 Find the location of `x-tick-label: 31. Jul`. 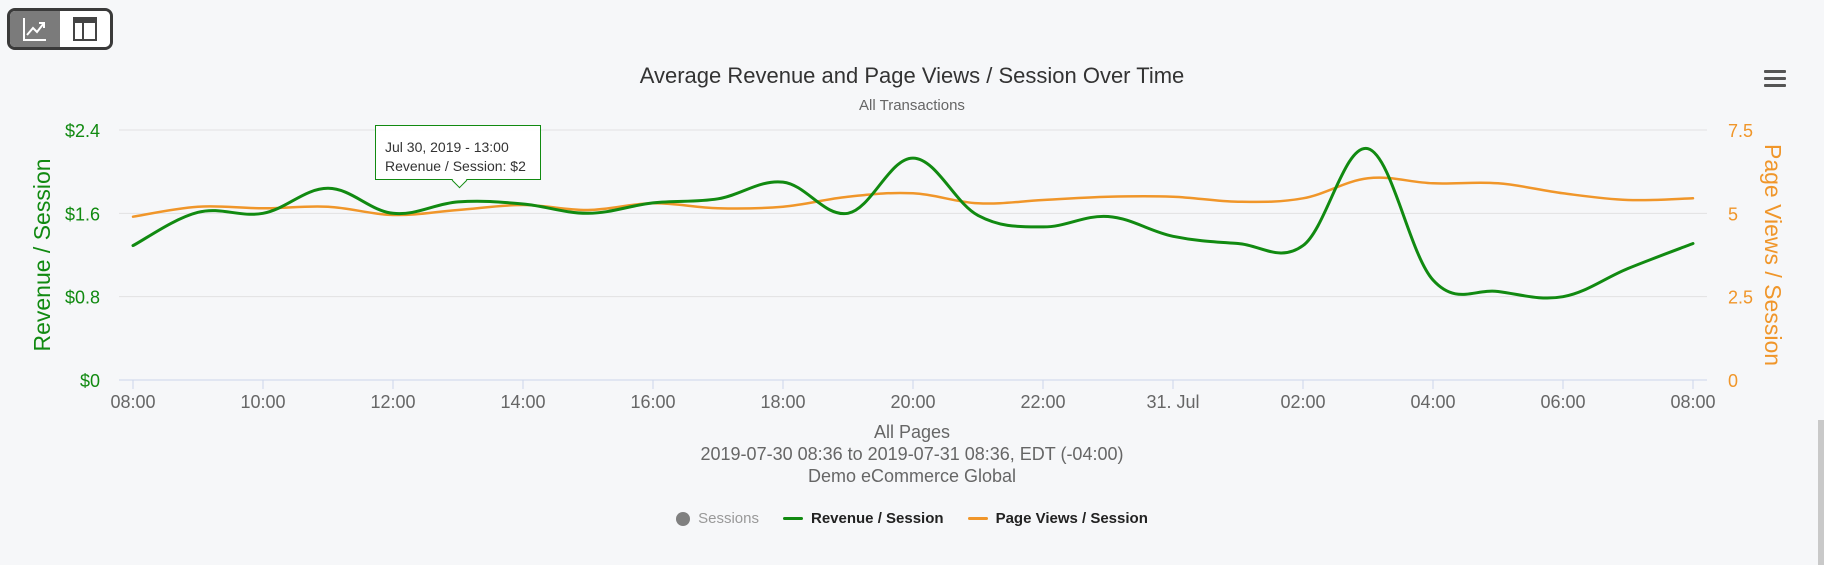

x-tick-label: 31. Jul is located at coordinates (1172, 402).